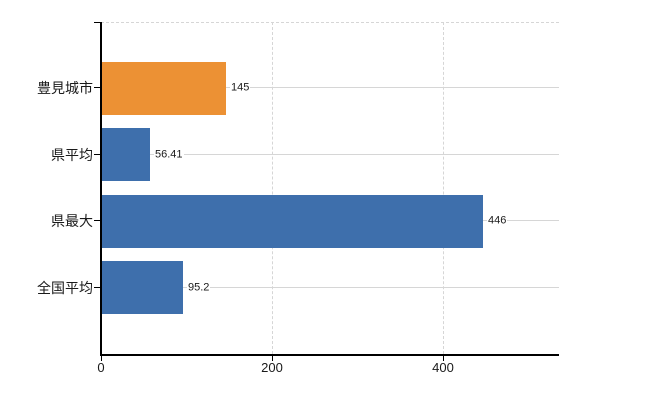 This screenshot has height=400, width=650. I want to click on x-tick-label: 0, so click(101, 367).